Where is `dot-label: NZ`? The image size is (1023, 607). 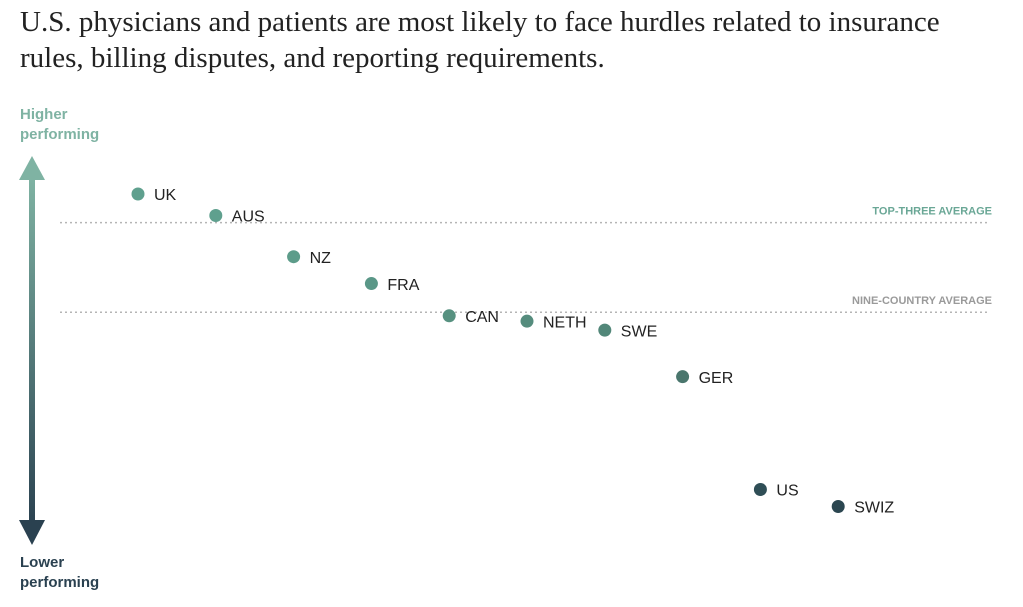 dot-label: NZ is located at coordinates (321, 258).